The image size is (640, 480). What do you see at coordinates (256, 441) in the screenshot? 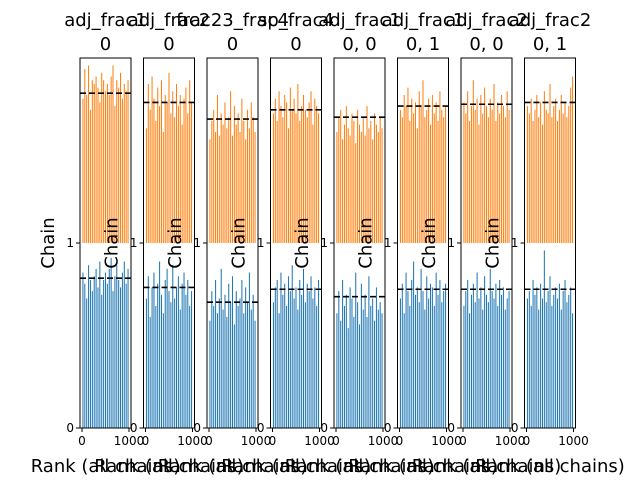
I see `x-tick-label: 1000` at bounding box center [256, 441].